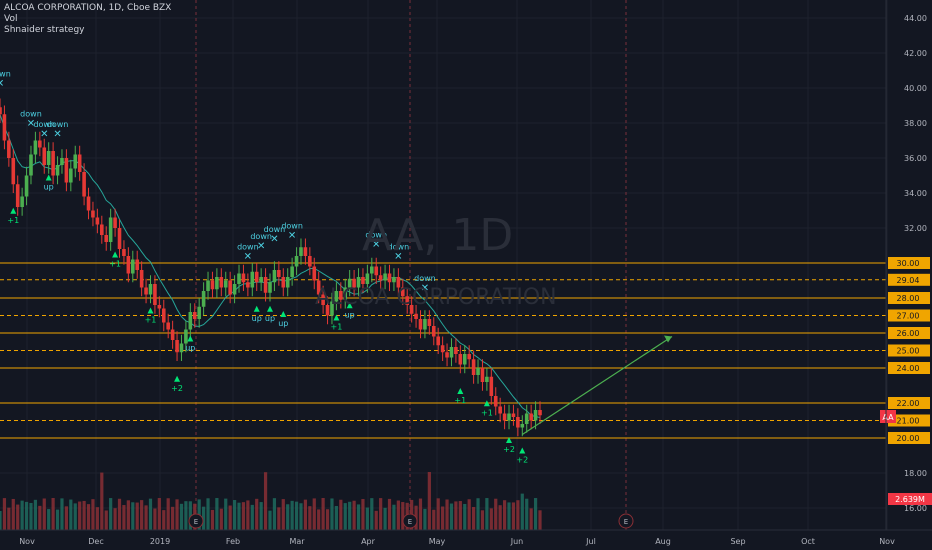 This screenshot has height=550, width=932. Describe the element at coordinates (297, 541) in the screenshot. I see `time-tick-label: Mar` at that location.